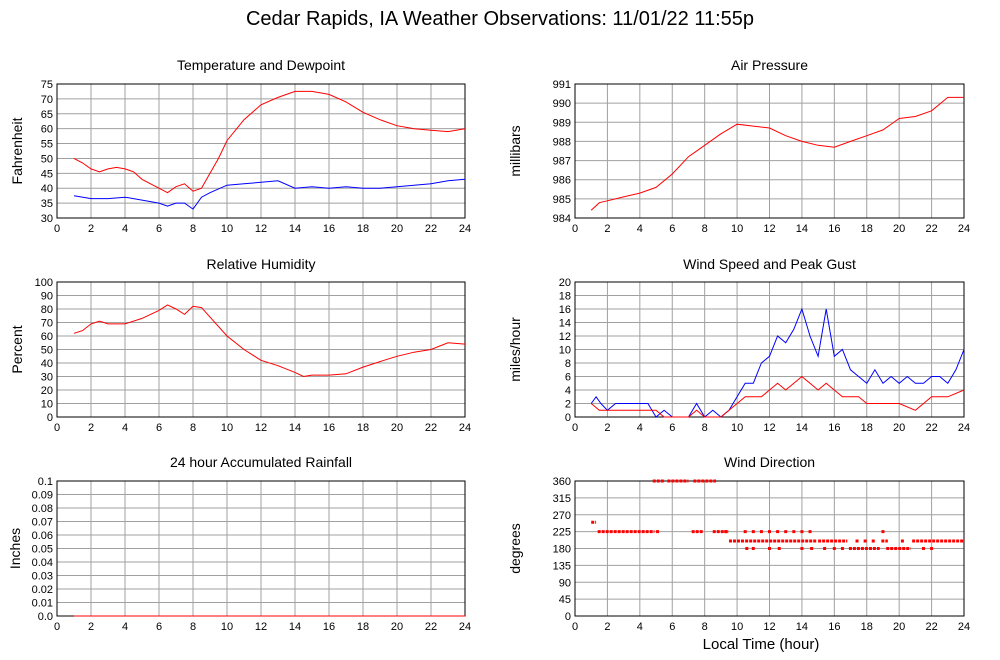 This screenshot has width=1000, height=660. Describe the element at coordinates (867, 428) in the screenshot. I see `x-tick-label: 18` at that location.